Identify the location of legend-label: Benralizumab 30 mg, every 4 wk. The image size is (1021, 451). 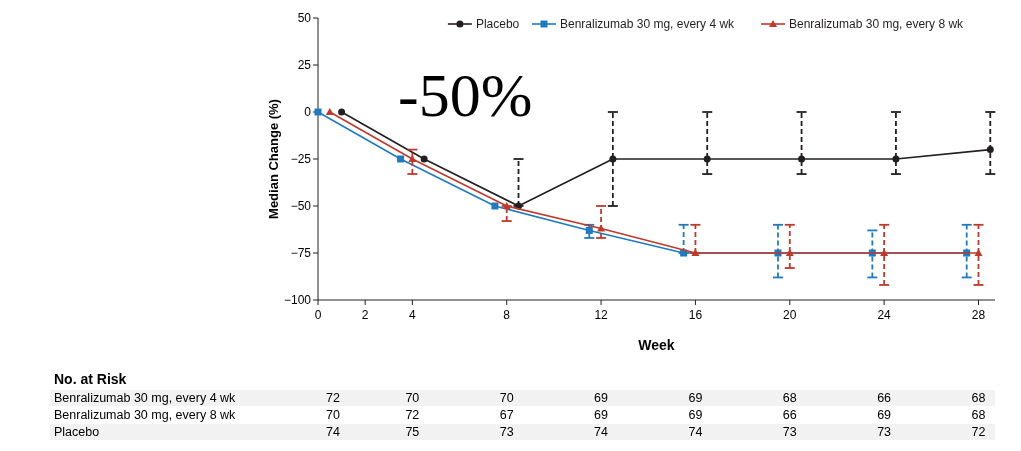
(648, 24).